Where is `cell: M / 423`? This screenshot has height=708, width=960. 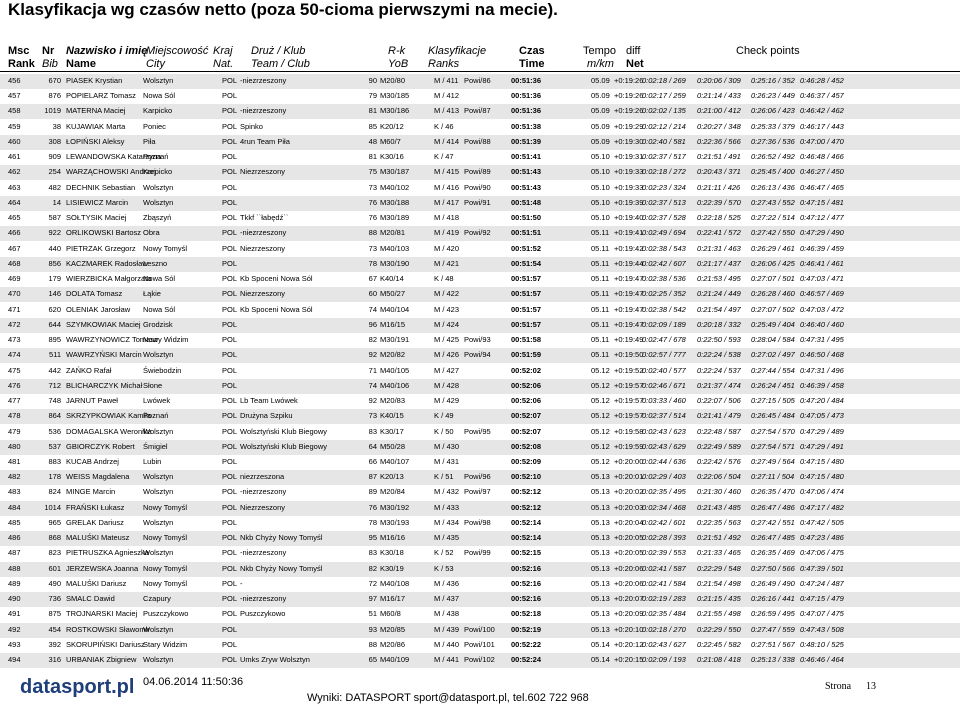
cell: M / 423 is located at coordinates (447, 309).